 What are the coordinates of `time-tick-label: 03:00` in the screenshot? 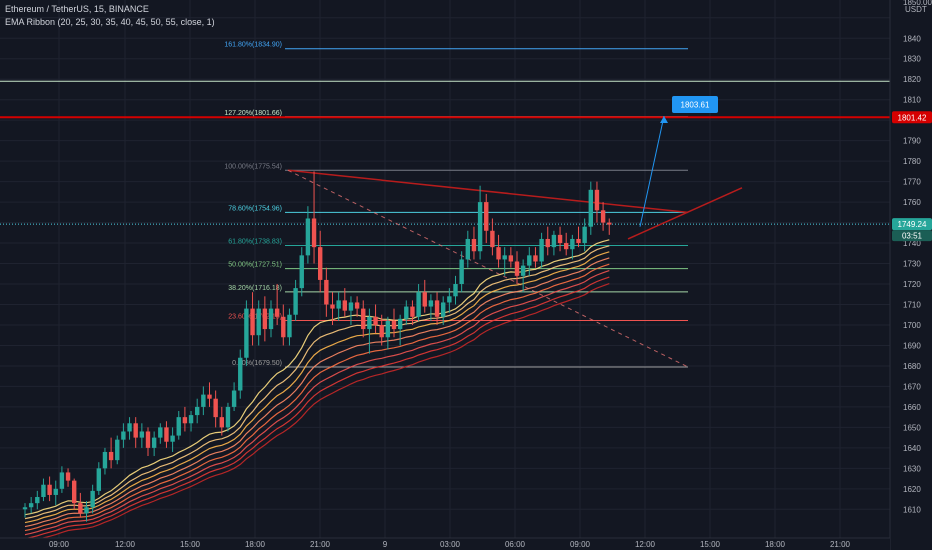 It's located at (450, 544).